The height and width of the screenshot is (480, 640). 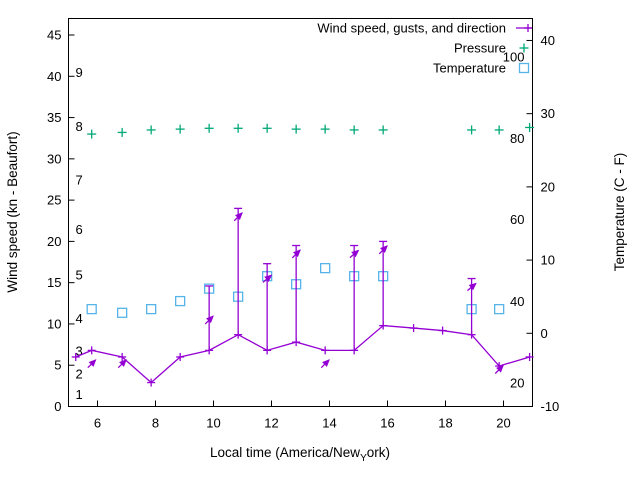 What do you see at coordinates (329, 423) in the screenshot?
I see `x-tick-label: 14` at bounding box center [329, 423].